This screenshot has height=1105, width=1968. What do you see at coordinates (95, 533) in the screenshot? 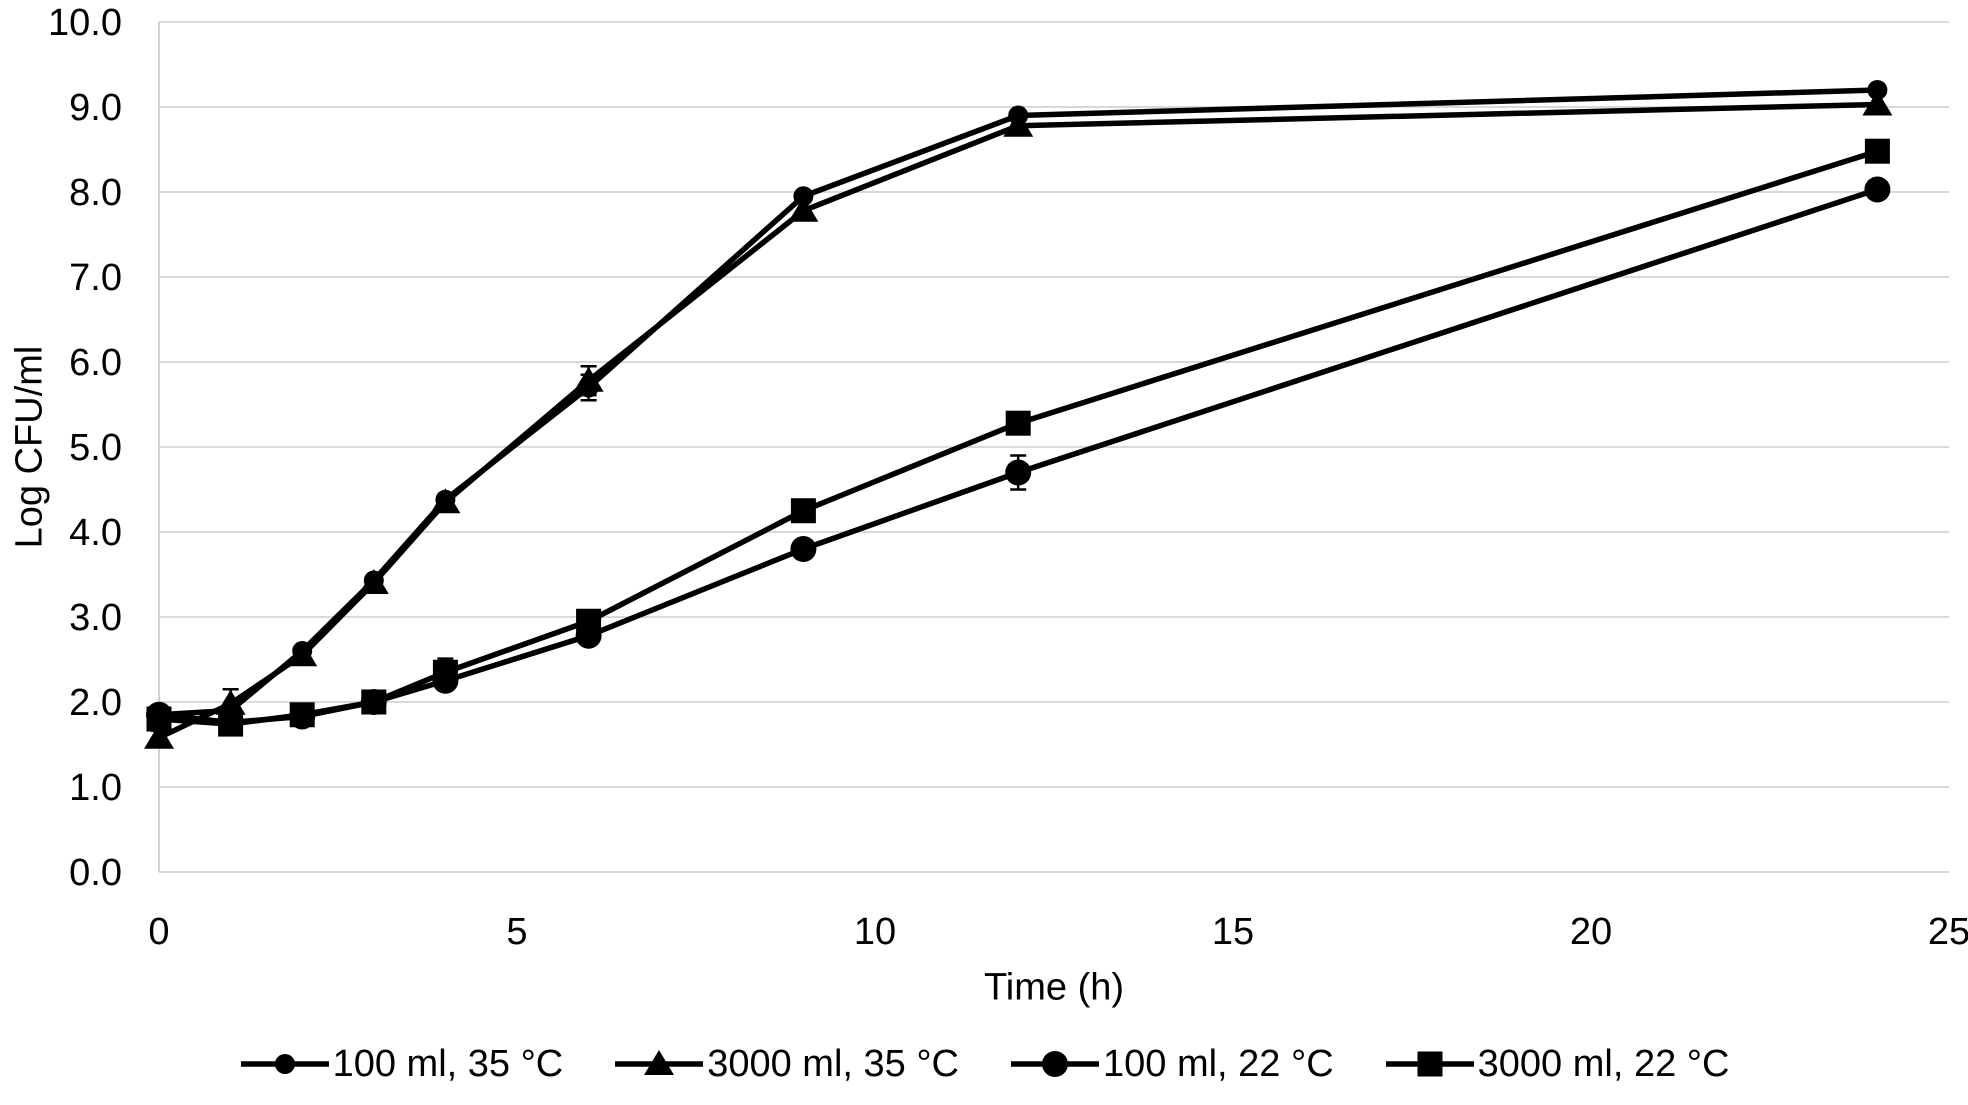
I see `y-tick-label: 4.0` at bounding box center [95, 533].